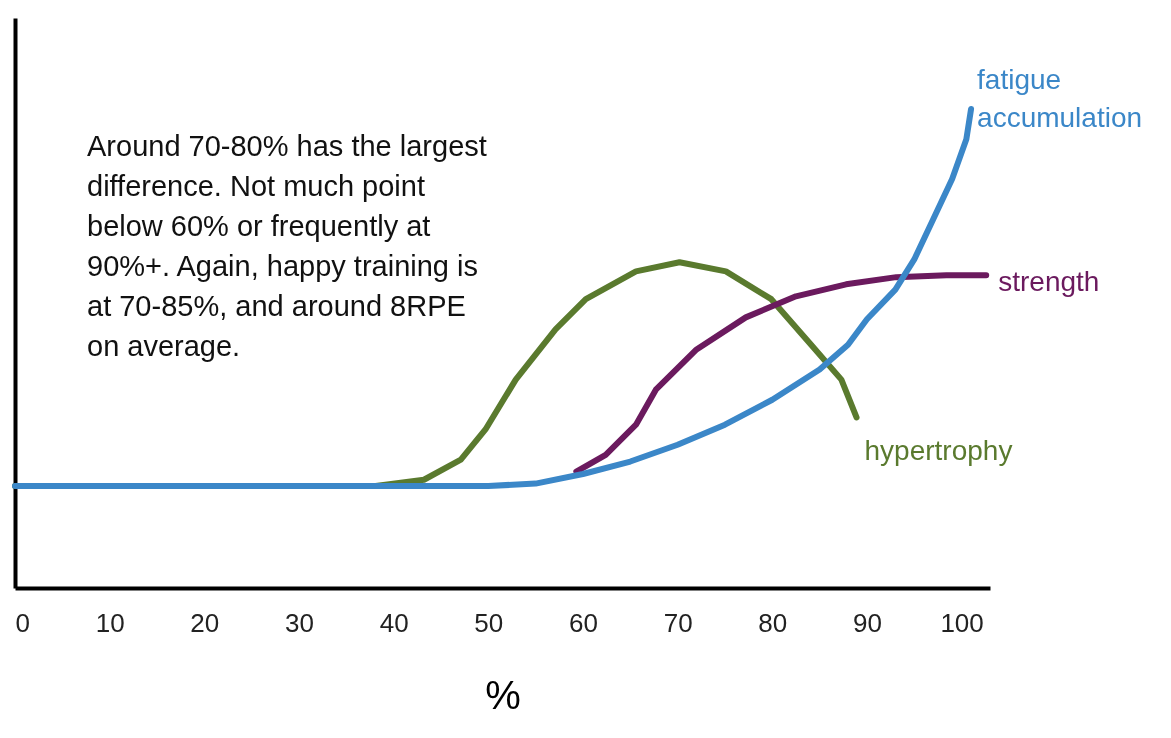  What do you see at coordinates (583, 622) in the screenshot?
I see `x-tick-label: 60` at bounding box center [583, 622].